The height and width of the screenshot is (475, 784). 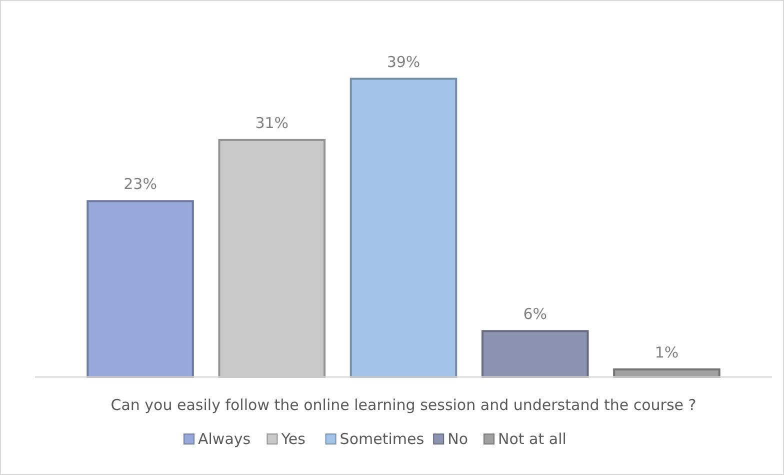 I want to click on data-label: 6%, so click(x=535, y=314).